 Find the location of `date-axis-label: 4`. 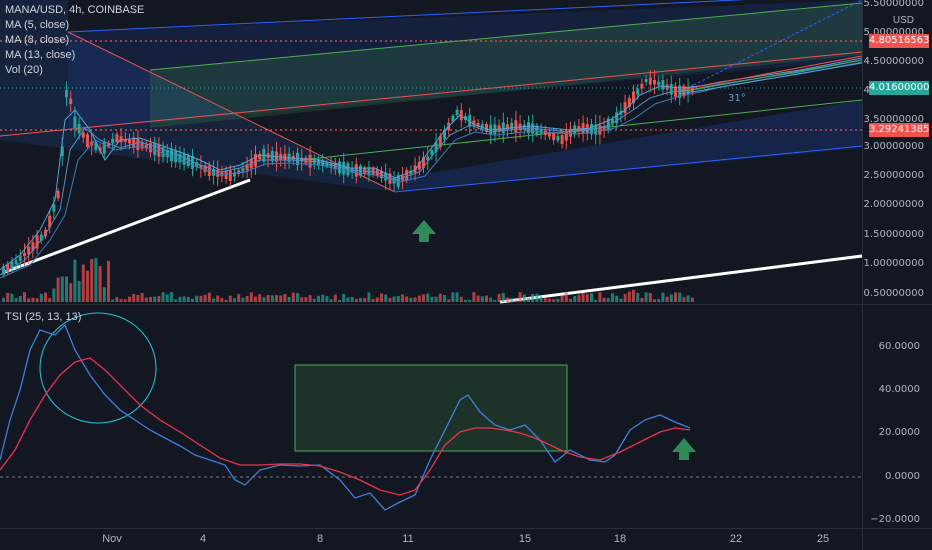

date-axis-label: 4 is located at coordinates (203, 539).